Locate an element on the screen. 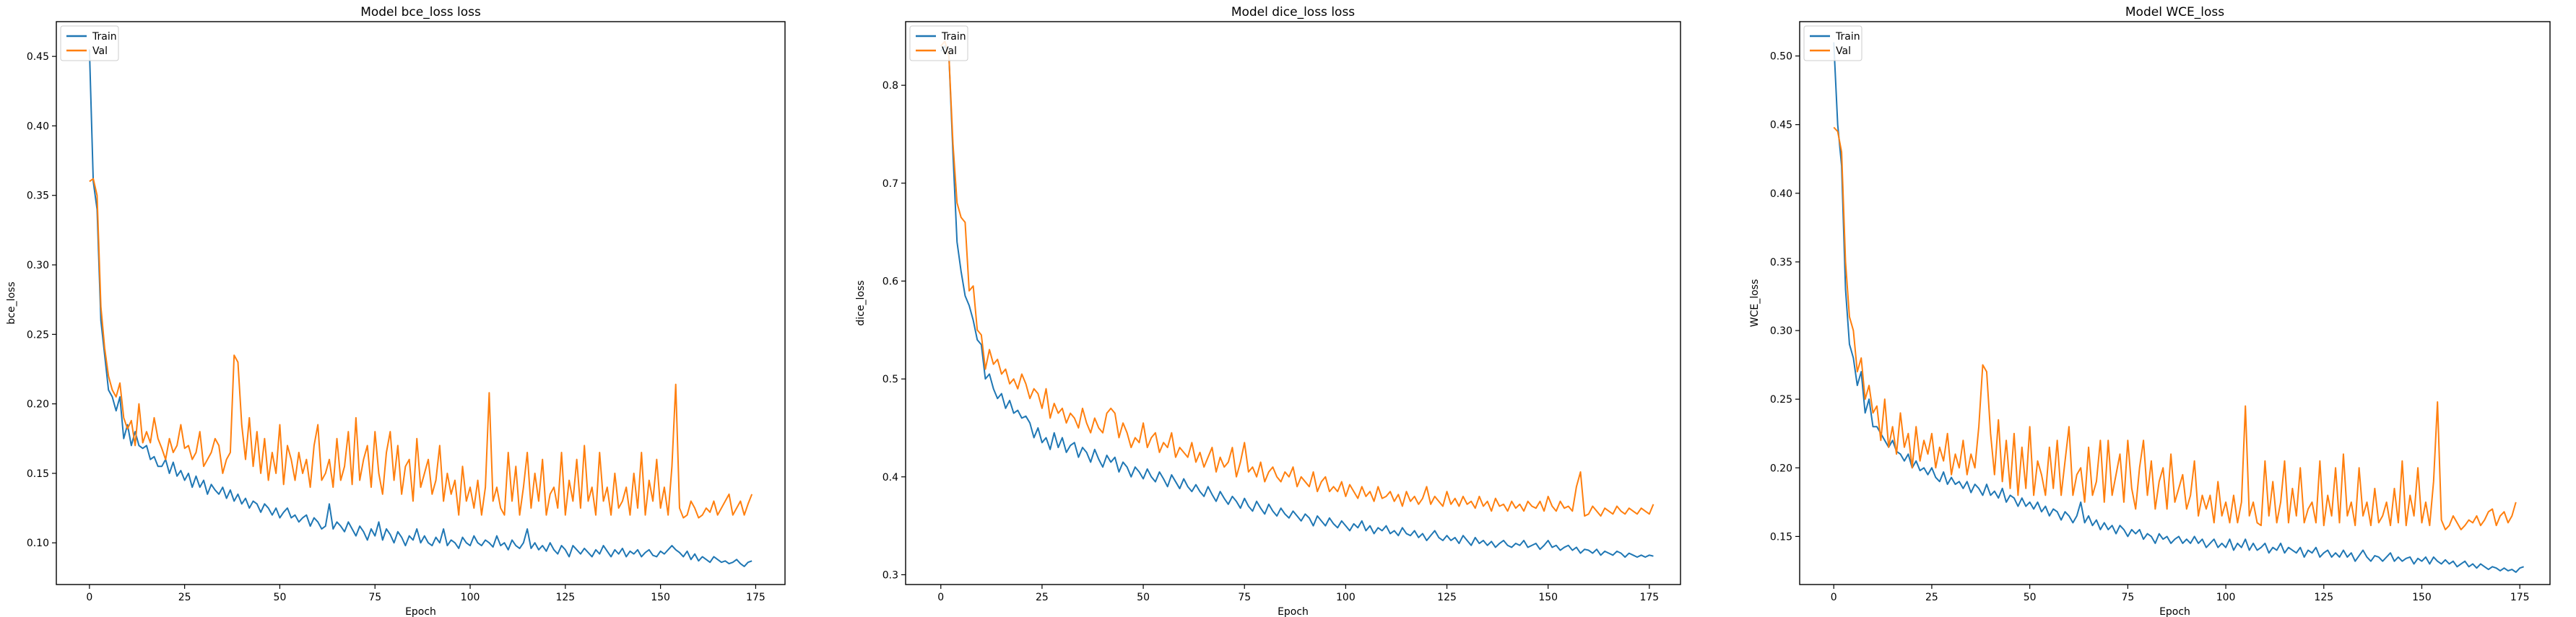  y-tick-label: 0.6 is located at coordinates (890, 281).